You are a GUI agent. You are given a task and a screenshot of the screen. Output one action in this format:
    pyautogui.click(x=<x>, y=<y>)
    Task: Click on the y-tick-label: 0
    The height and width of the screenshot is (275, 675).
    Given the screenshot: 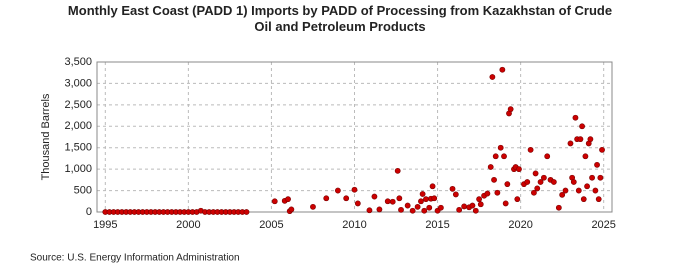 What is the action you would take?
    pyautogui.click(x=89, y=212)
    